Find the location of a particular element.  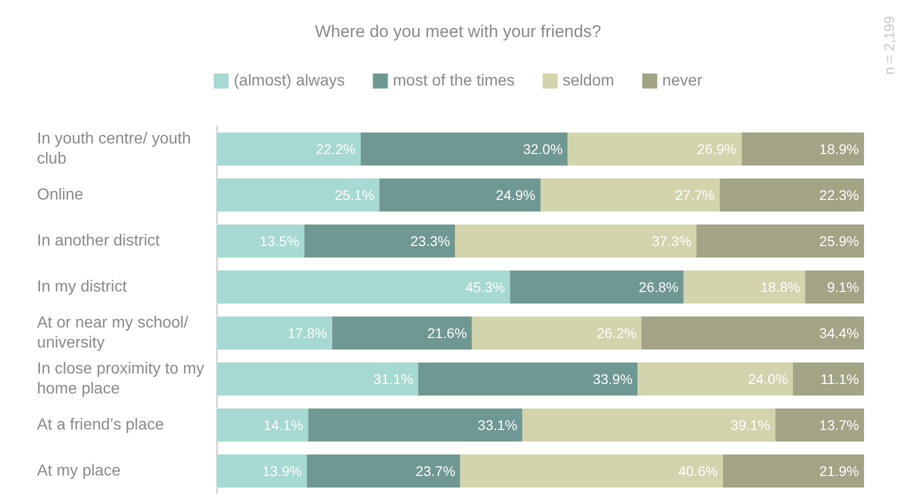

data-label: 26.9% is located at coordinates (717, 149).